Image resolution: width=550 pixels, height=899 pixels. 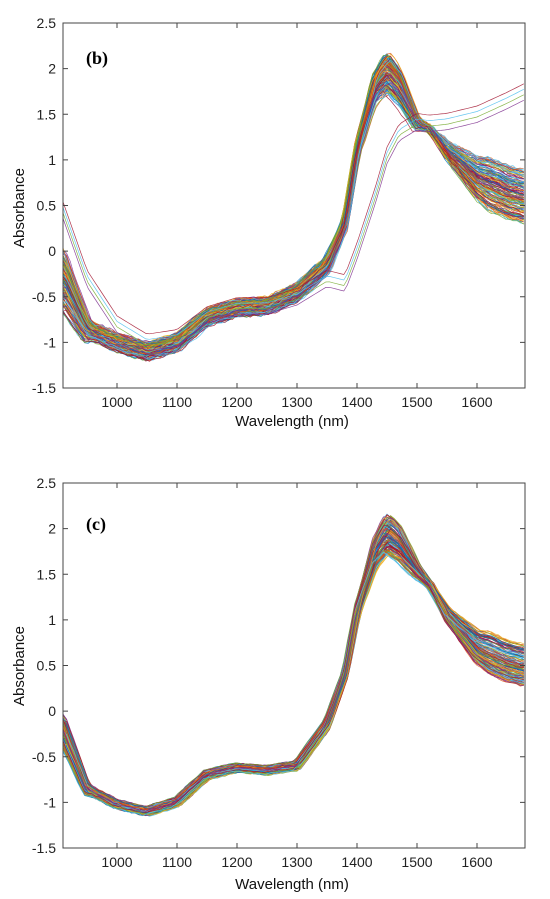 I want to click on panel-label-c: (c), so click(x=96, y=524).